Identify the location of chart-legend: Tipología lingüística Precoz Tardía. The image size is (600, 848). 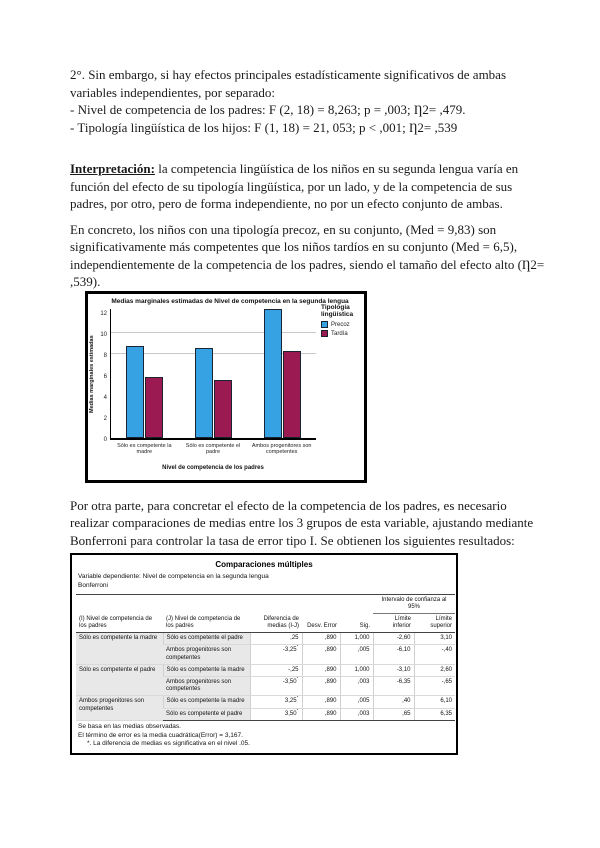
(344, 322).